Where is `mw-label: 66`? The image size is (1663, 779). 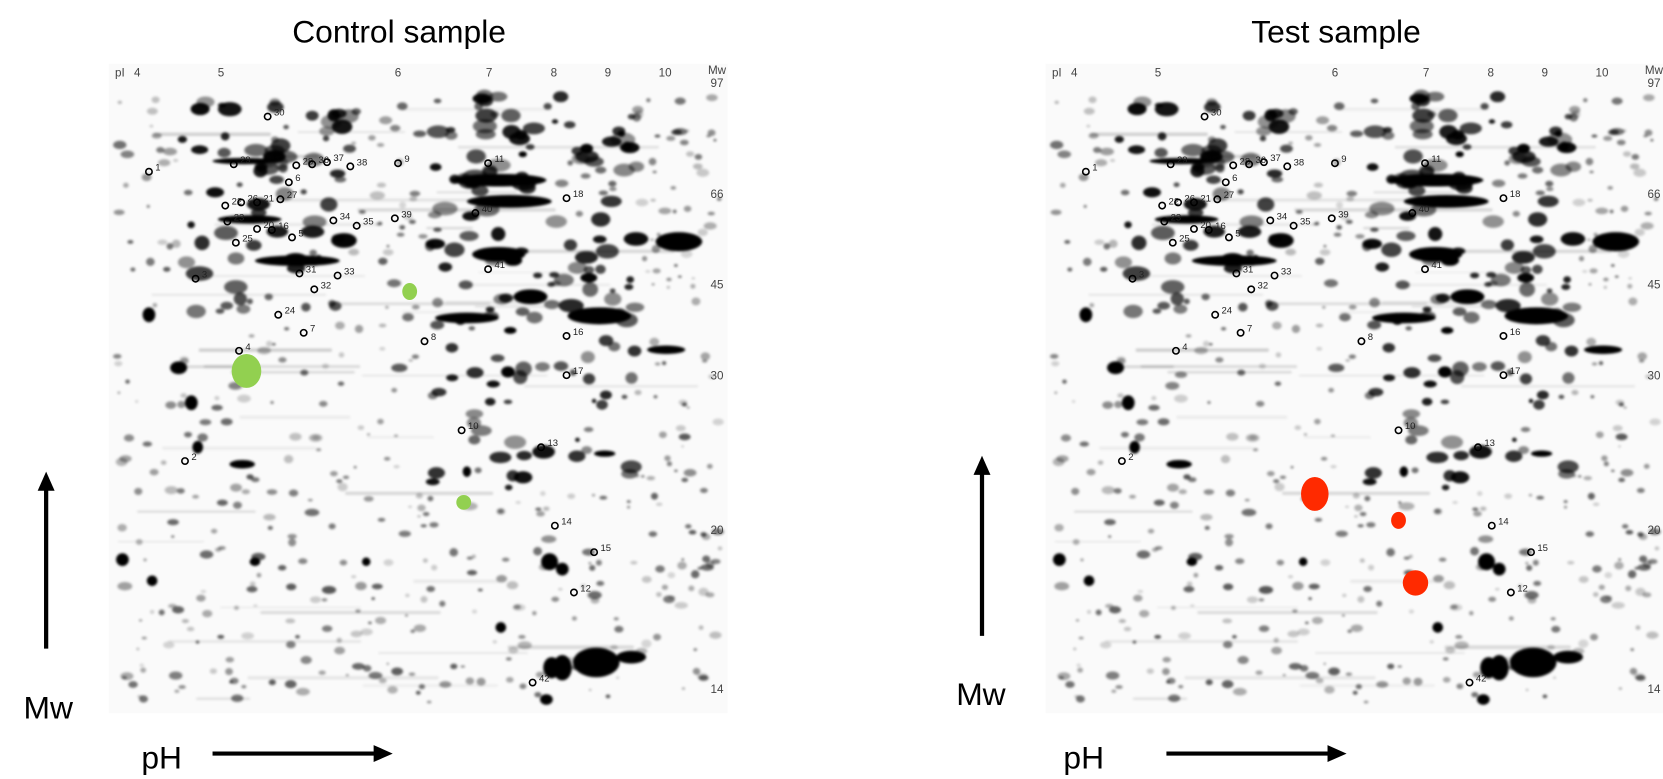 mw-label: 66 is located at coordinates (717, 194).